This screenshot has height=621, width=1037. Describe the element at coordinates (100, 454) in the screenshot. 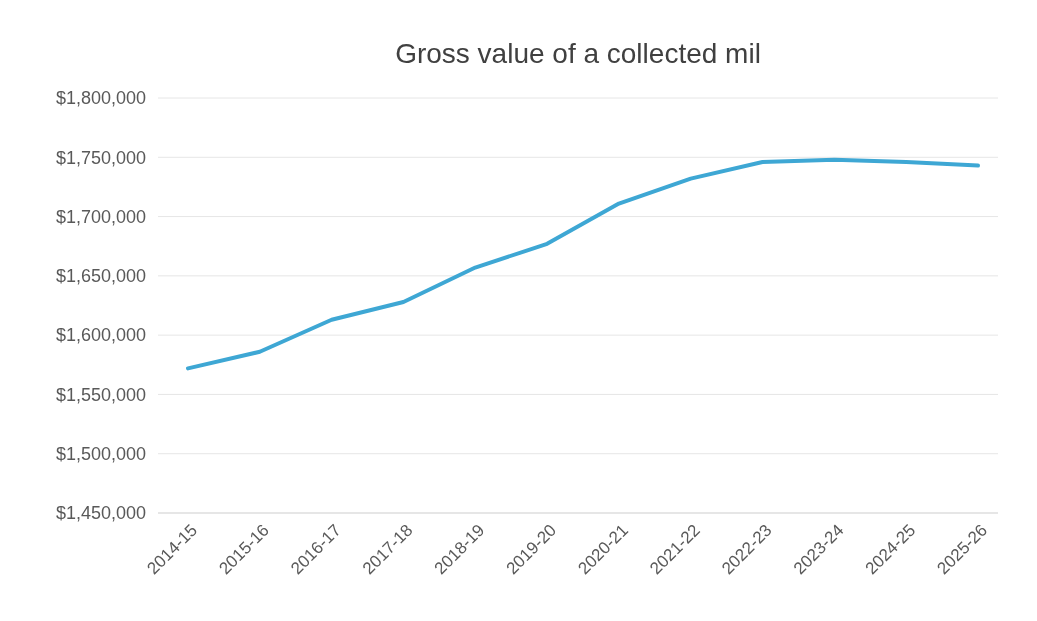

I see `y-tick-label: $1,500,000` at that location.